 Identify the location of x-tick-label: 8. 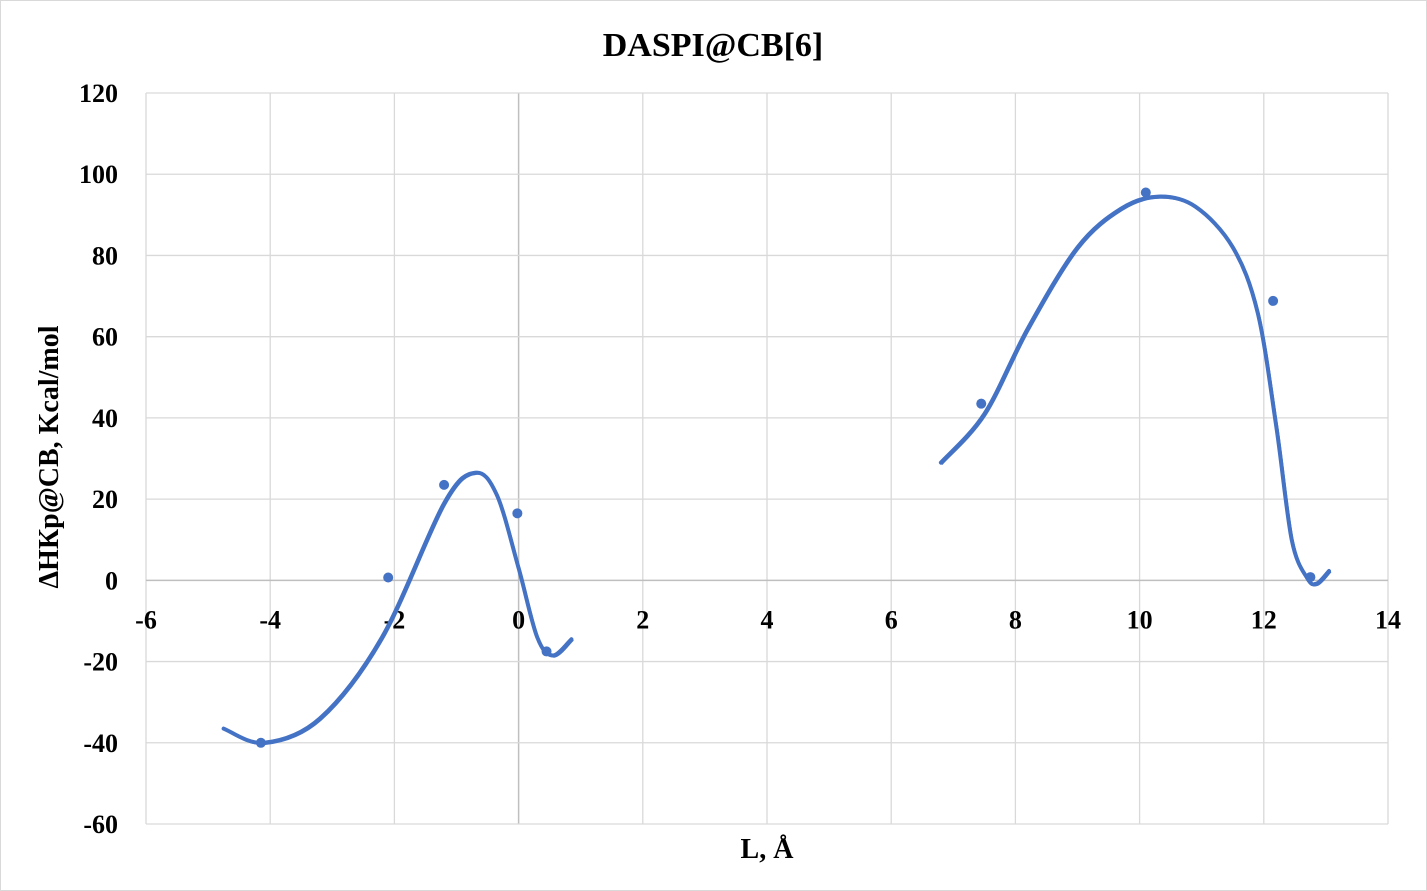
(1015, 619).